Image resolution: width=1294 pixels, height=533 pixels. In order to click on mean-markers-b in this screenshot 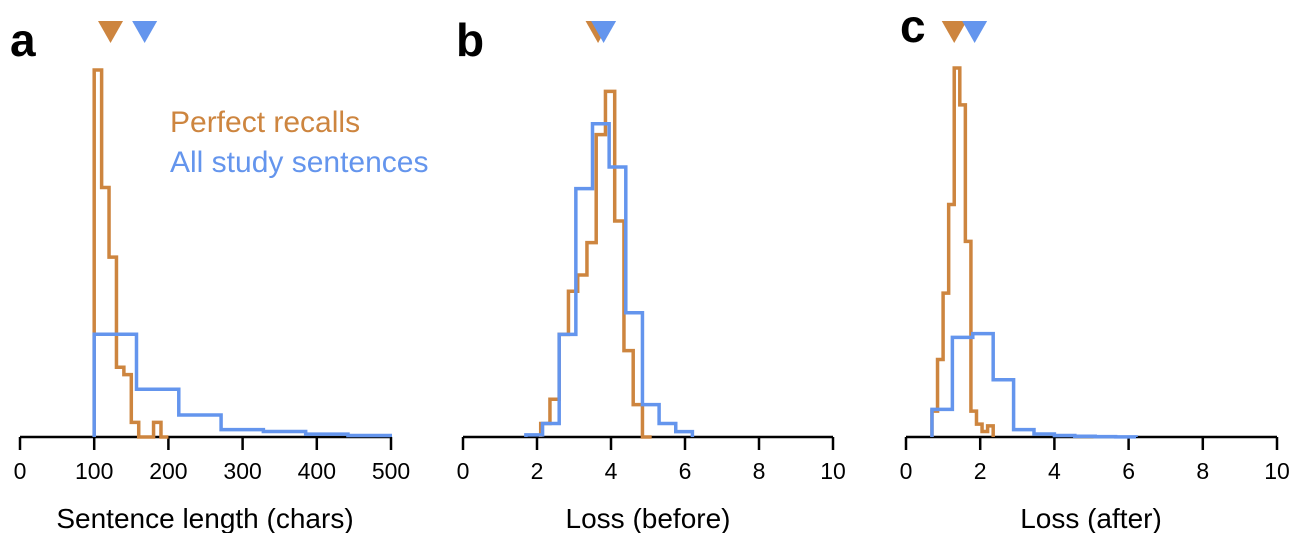, I will do `click(601, 32)`.